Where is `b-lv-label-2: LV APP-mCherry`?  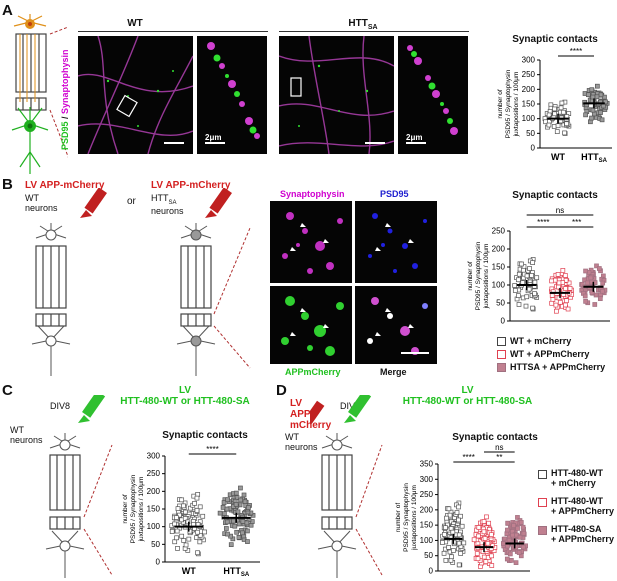
b-lv-label-2: LV APP-mCherry is located at coordinates (191, 185).